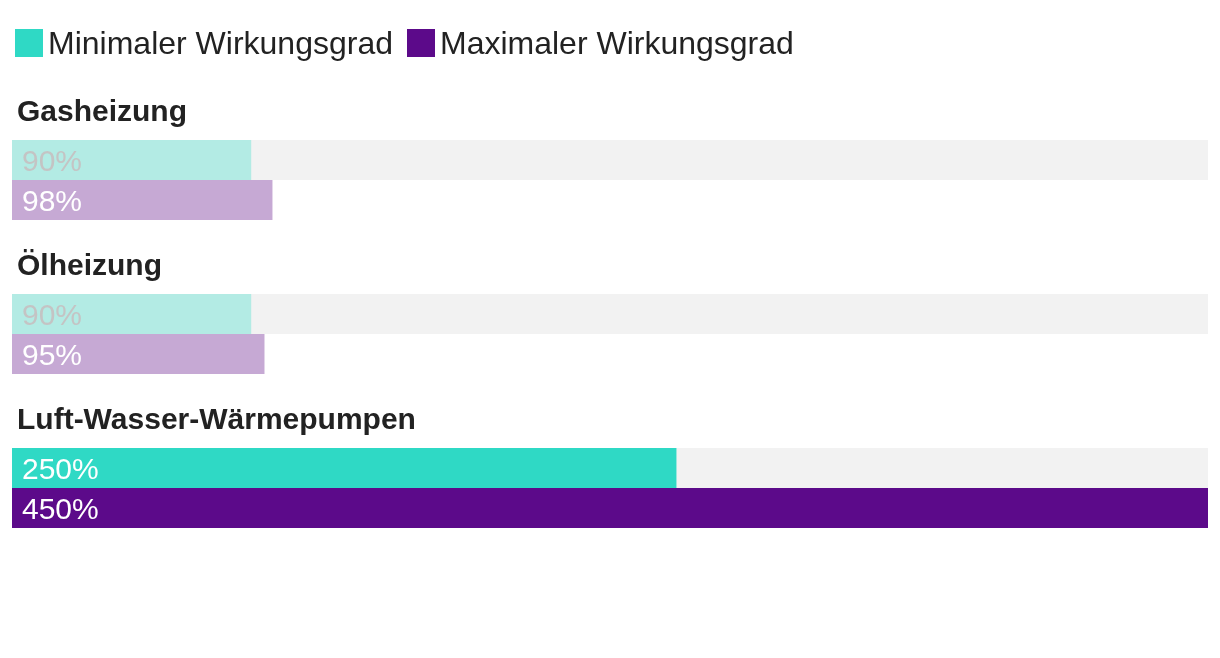  What do you see at coordinates (52, 354) in the screenshot?
I see `data-label: 95%` at bounding box center [52, 354].